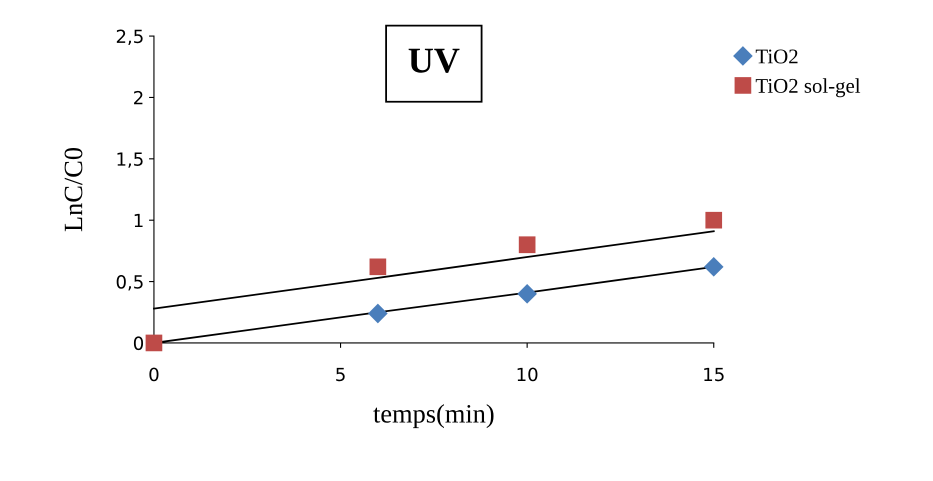 This screenshot has width=933, height=481. What do you see at coordinates (138, 221) in the screenshot?
I see `y-tick-label: 1` at bounding box center [138, 221].